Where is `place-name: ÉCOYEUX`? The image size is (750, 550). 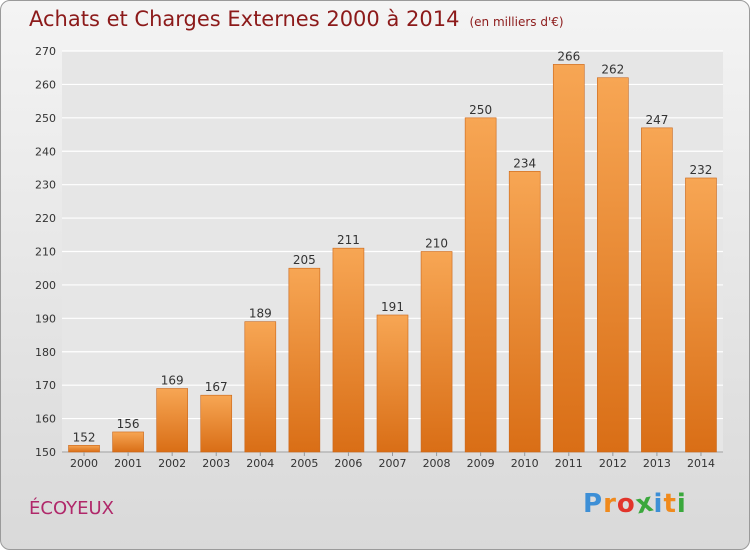
place-name: ÉCOYEUX is located at coordinates (71, 508).